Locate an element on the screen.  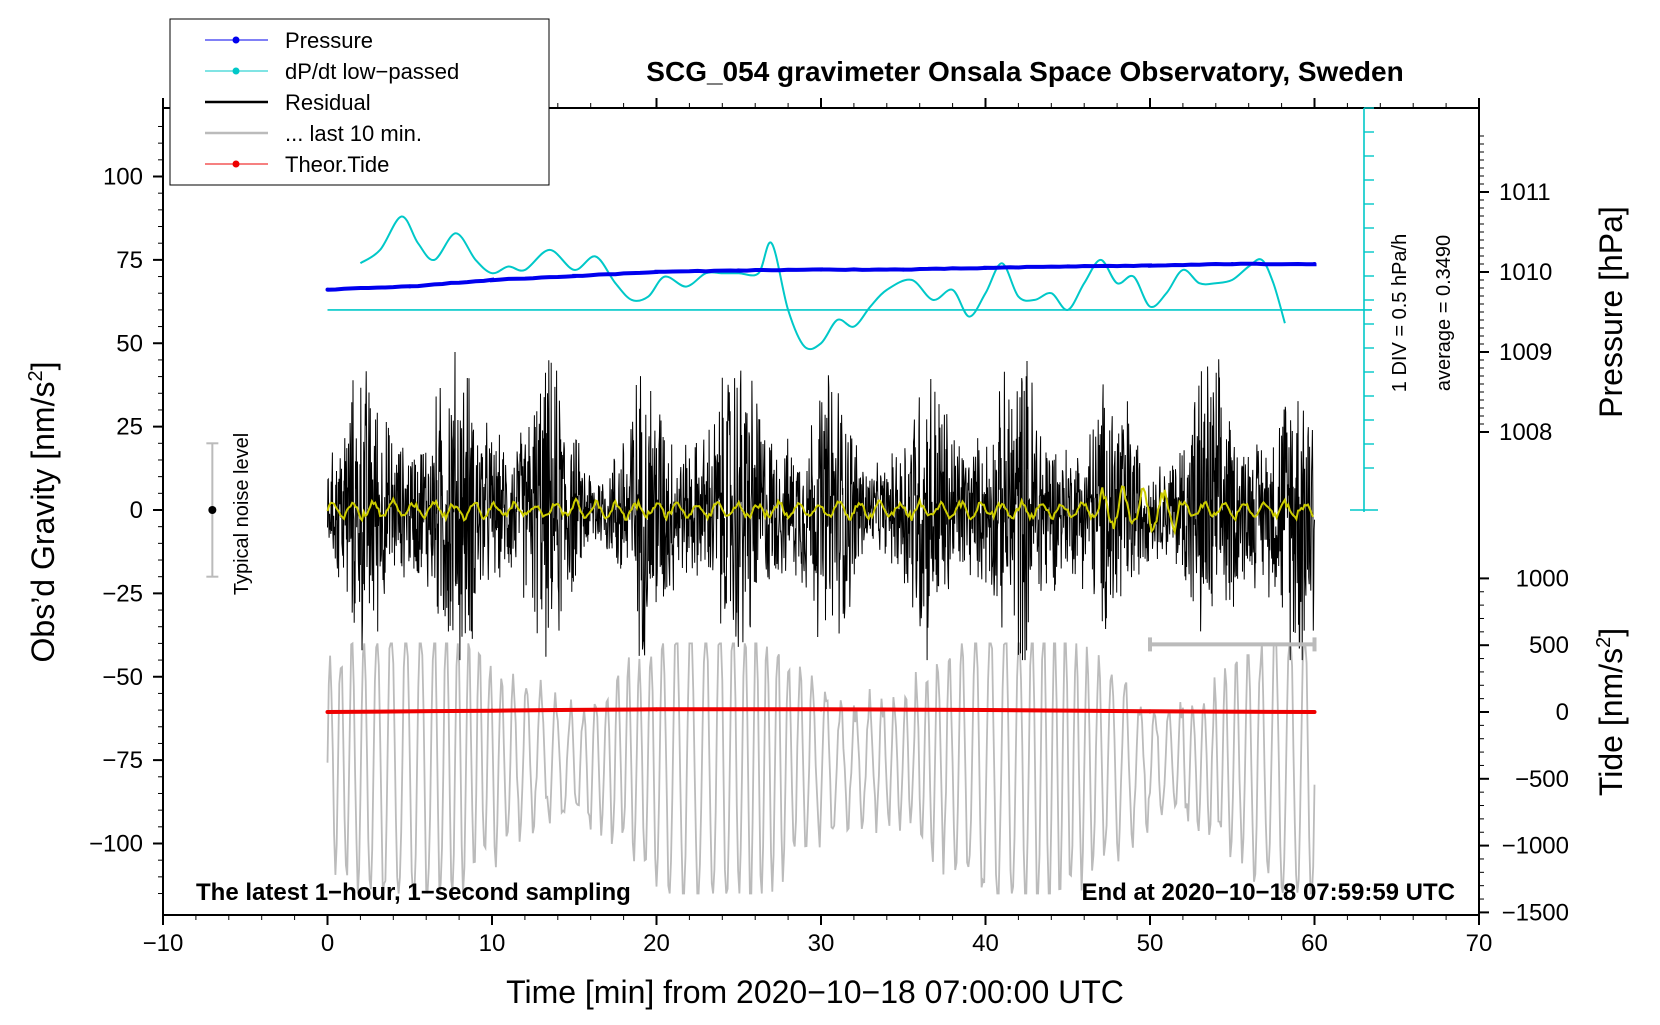
x-tick-label: 20 is located at coordinates (656, 943).